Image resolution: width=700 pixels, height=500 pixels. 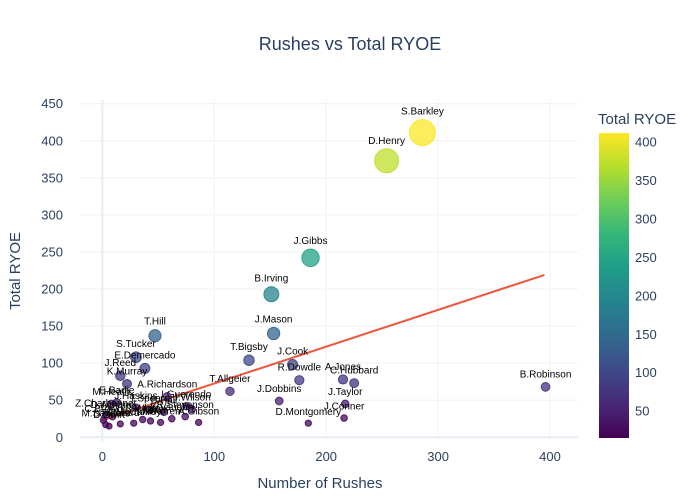 What do you see at coordinates (271, 279) in the screenshot?
I see `point-label: B.Irving` at bounding box center [271, 279].